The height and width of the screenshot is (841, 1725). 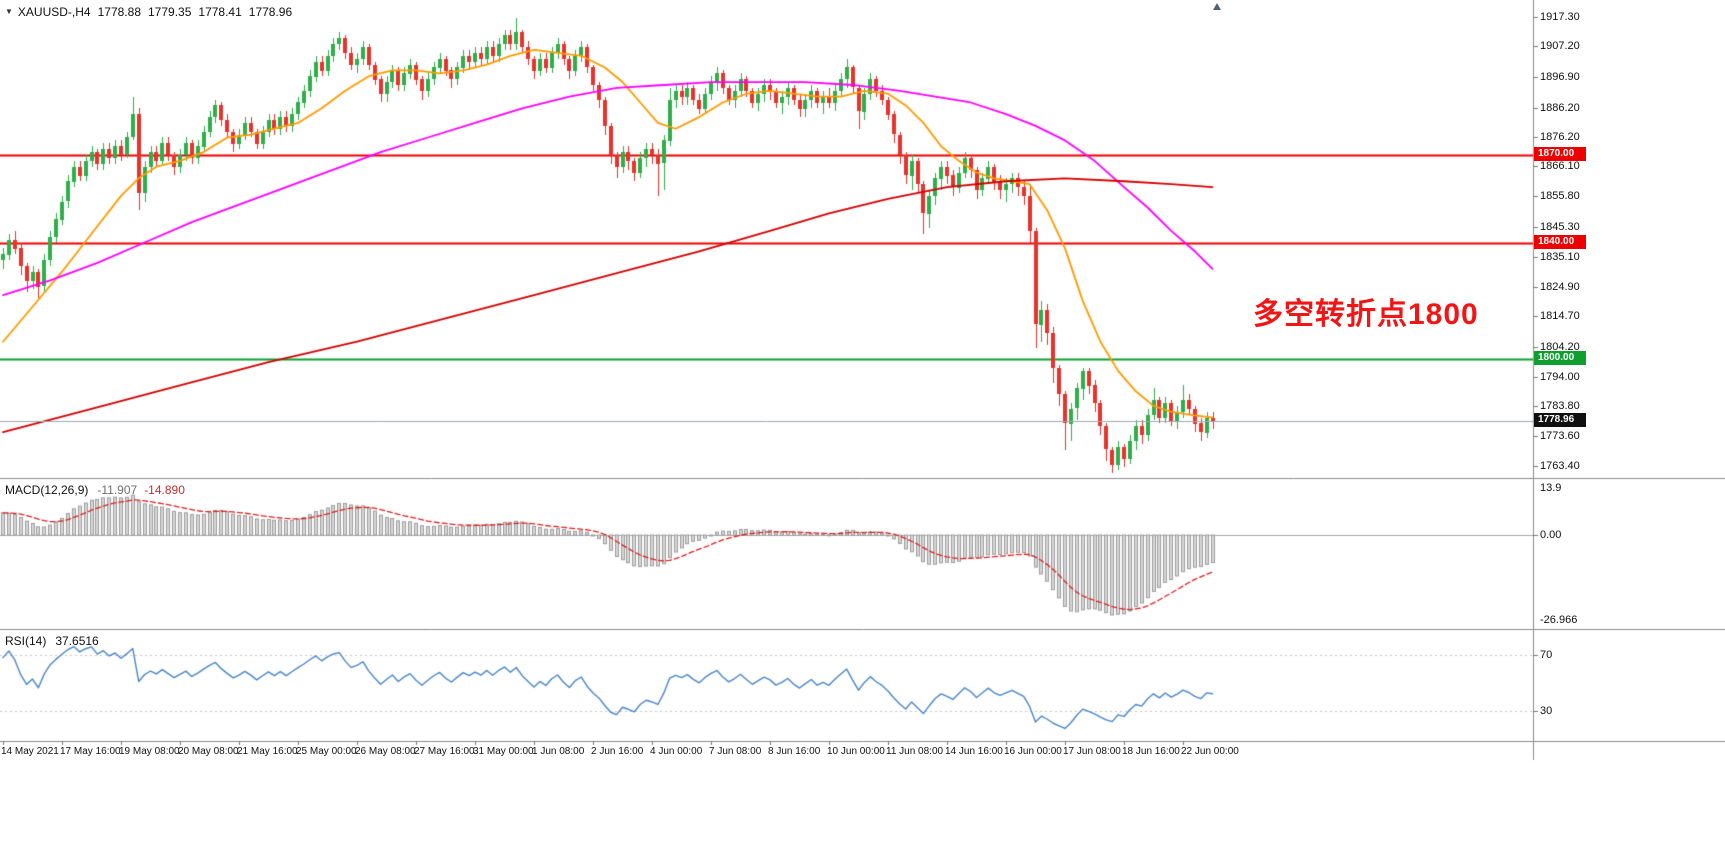 I want to click on time-tick-label: 27 May 16:00, so click(x=444, y=751).